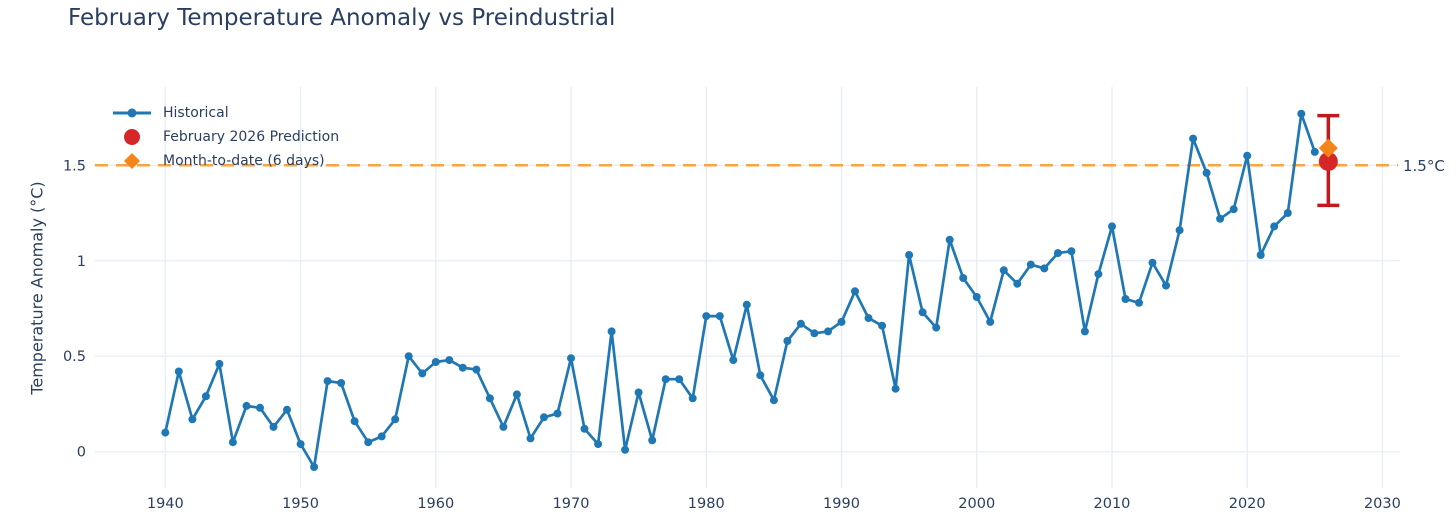 The image size is (1456, 520). Describe the element at coordinates (132, 137) in the screenshot. I see `circle-marker-icon` at that location.